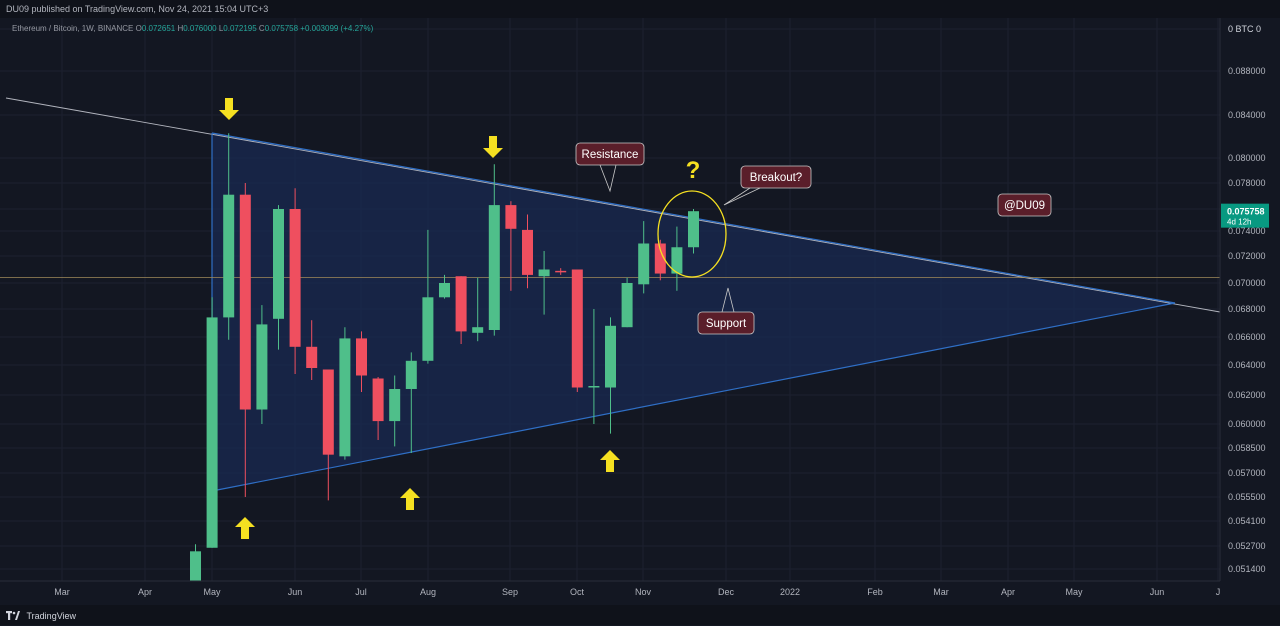 Image resolution: width=1280 pixels, height=626 pixels. Describe the element at coordinates (337, 28) in the screenshot. I see `change-value: +0.003099 (+4.27%)` at that location.